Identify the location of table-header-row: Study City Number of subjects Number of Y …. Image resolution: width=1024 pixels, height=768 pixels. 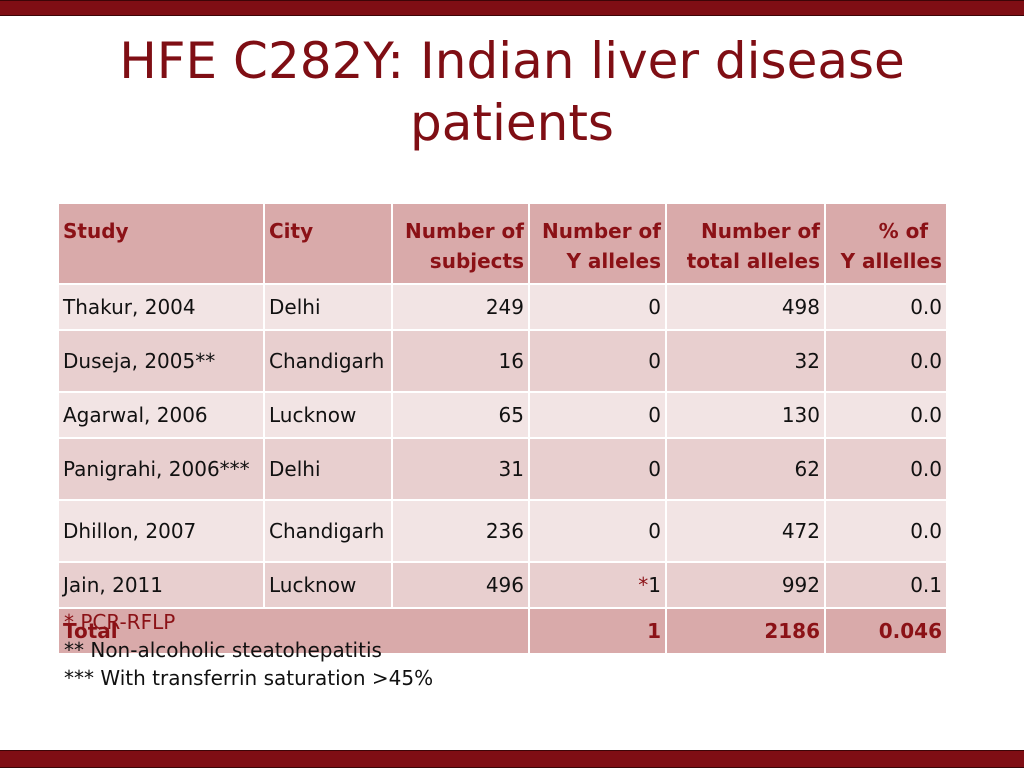
(503, 244).